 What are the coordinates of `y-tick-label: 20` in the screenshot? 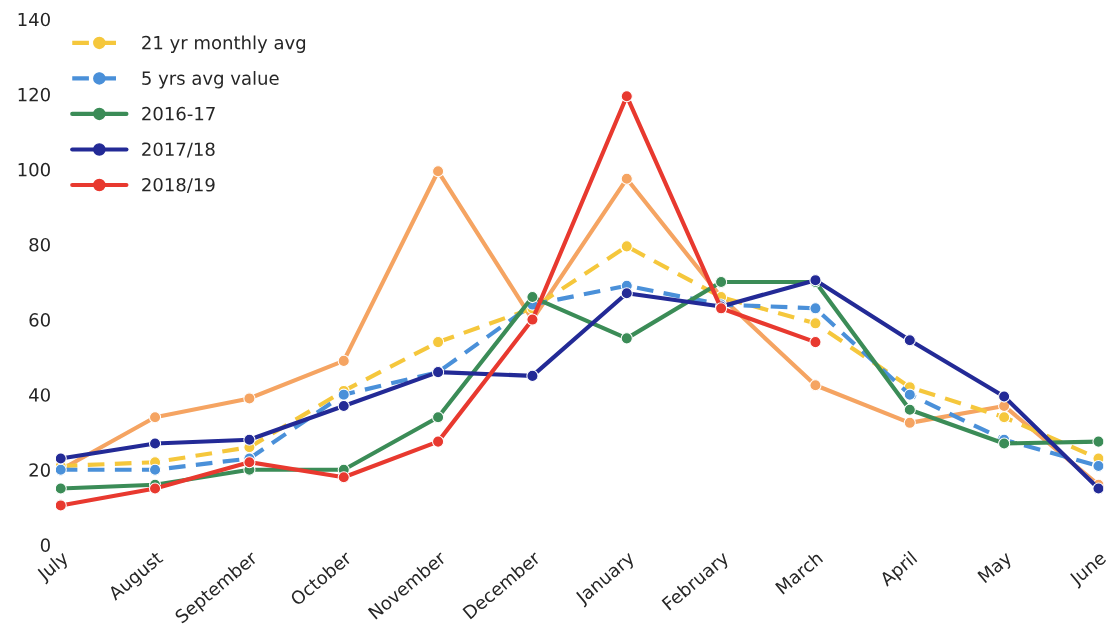 It's located at (39, 470).